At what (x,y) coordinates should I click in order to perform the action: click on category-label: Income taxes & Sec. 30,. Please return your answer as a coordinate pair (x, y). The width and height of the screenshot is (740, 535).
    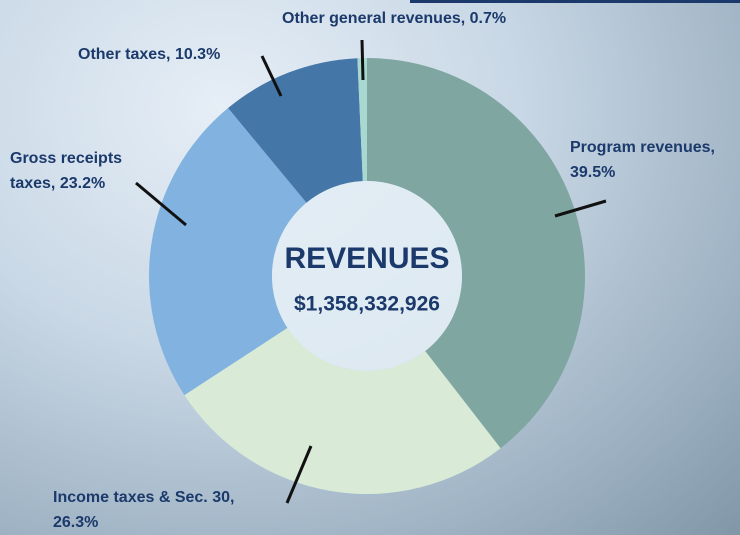
    Looking at the image, I should click on (144, 497).